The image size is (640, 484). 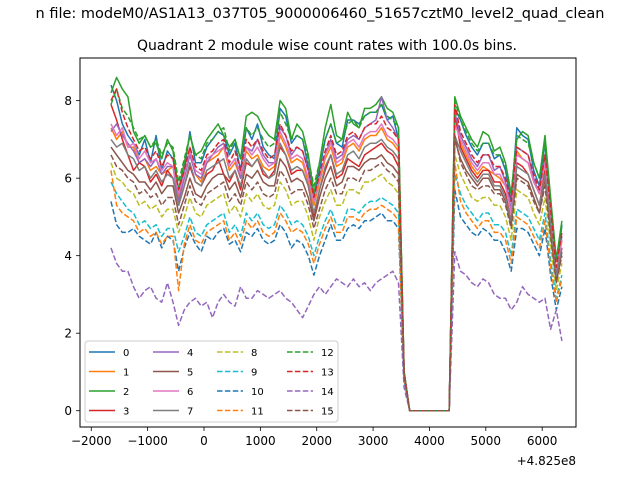 What do you see at coordinates (204, 441) in the screenshot?
I see `x-tick-label: 0` at bounding box center [204, 441].